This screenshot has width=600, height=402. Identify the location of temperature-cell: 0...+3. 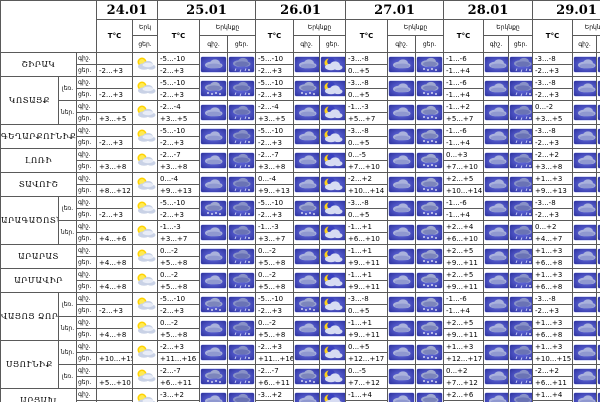
(464, 154).